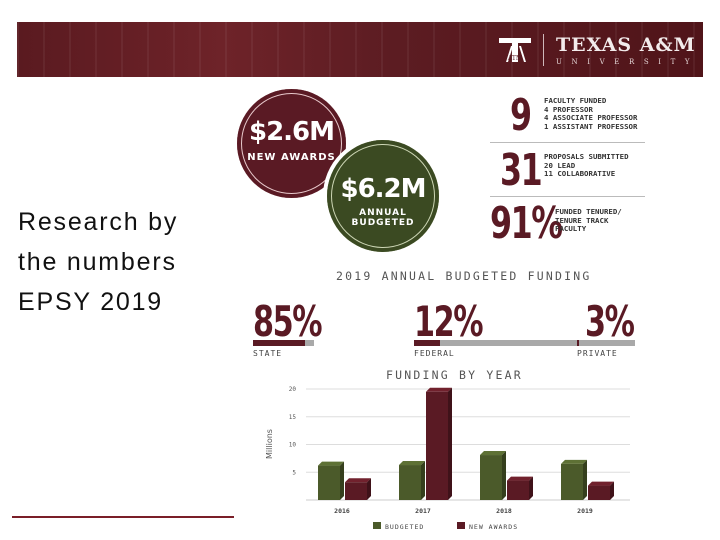  Describe the element at coordinates (123, 517) in the screenshot. I see `title-underline` at that location.